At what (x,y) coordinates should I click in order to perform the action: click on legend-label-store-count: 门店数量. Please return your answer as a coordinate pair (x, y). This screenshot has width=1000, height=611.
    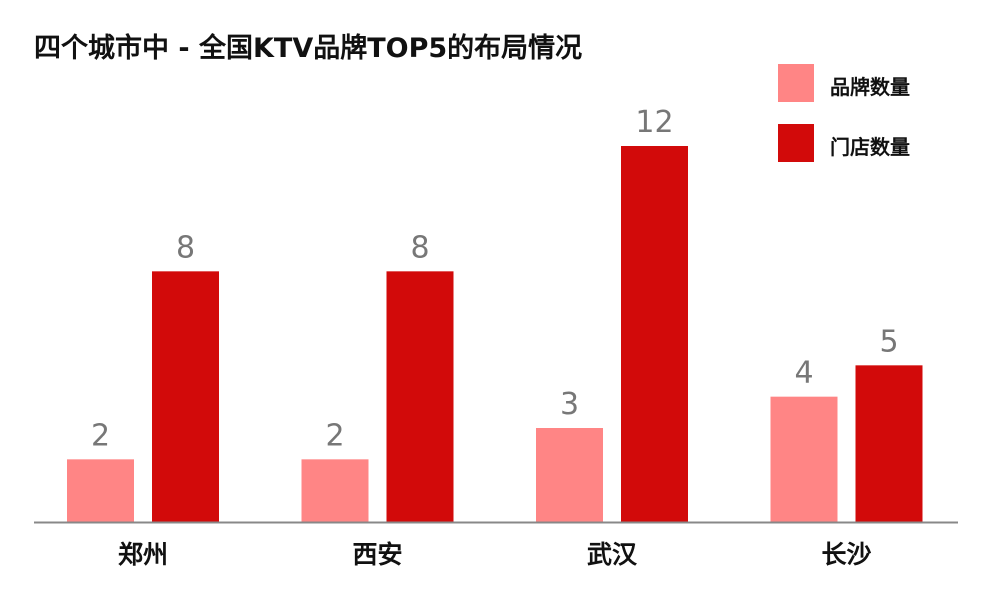
    Looking at the image, I should click on (870, 147).